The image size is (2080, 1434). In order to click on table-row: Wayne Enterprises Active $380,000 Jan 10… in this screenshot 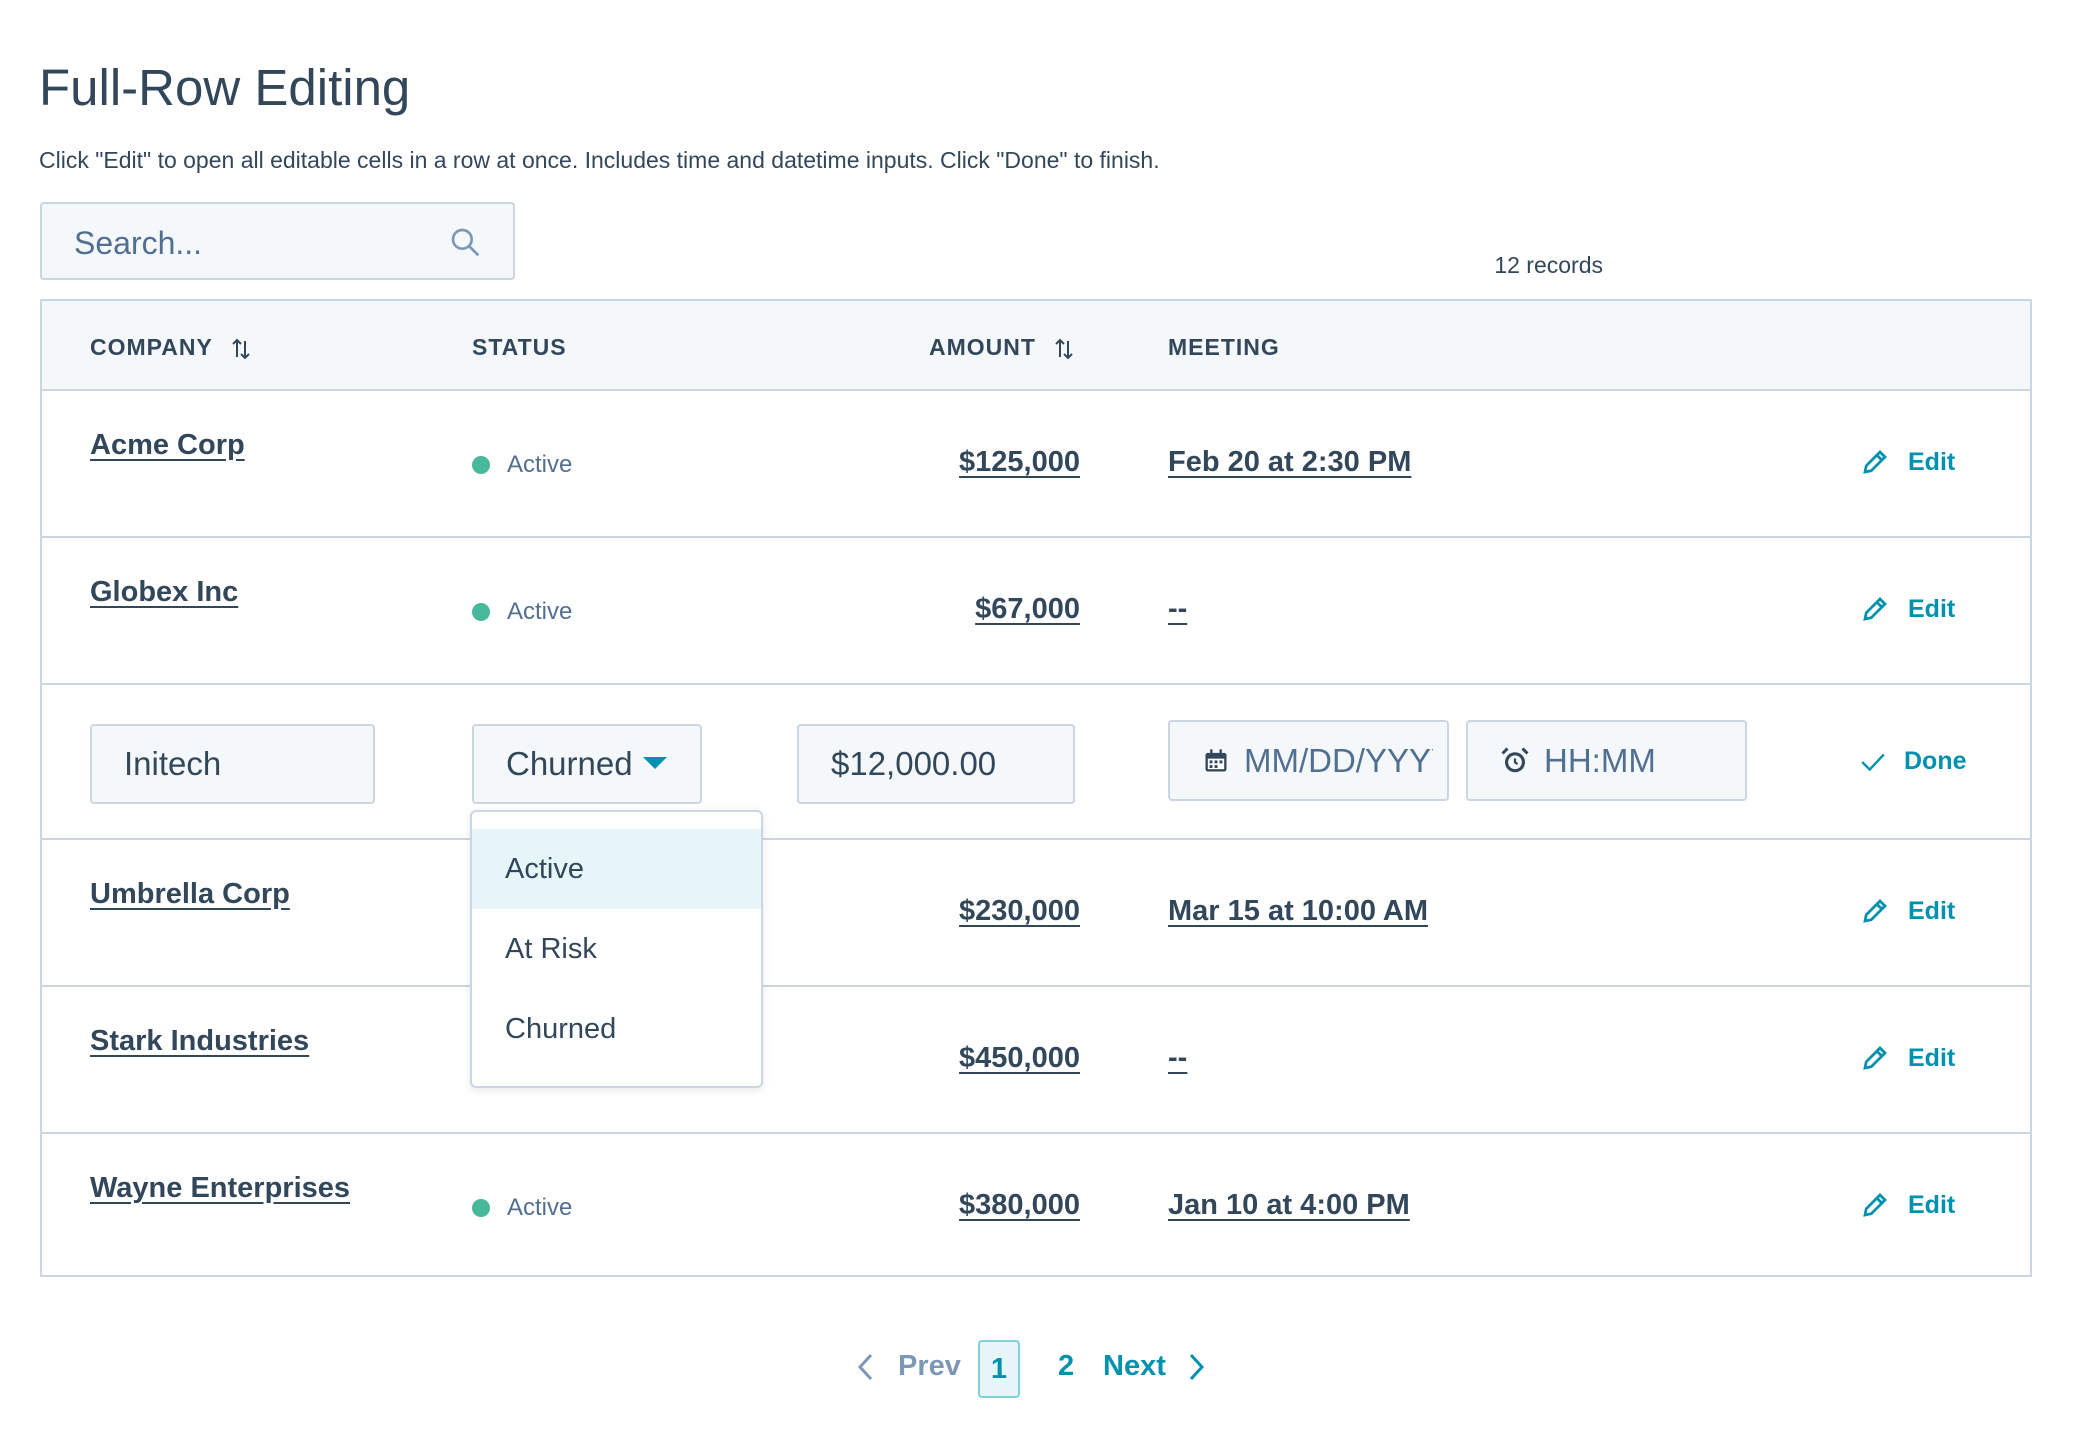, I will do `click(1036, 1204)`.